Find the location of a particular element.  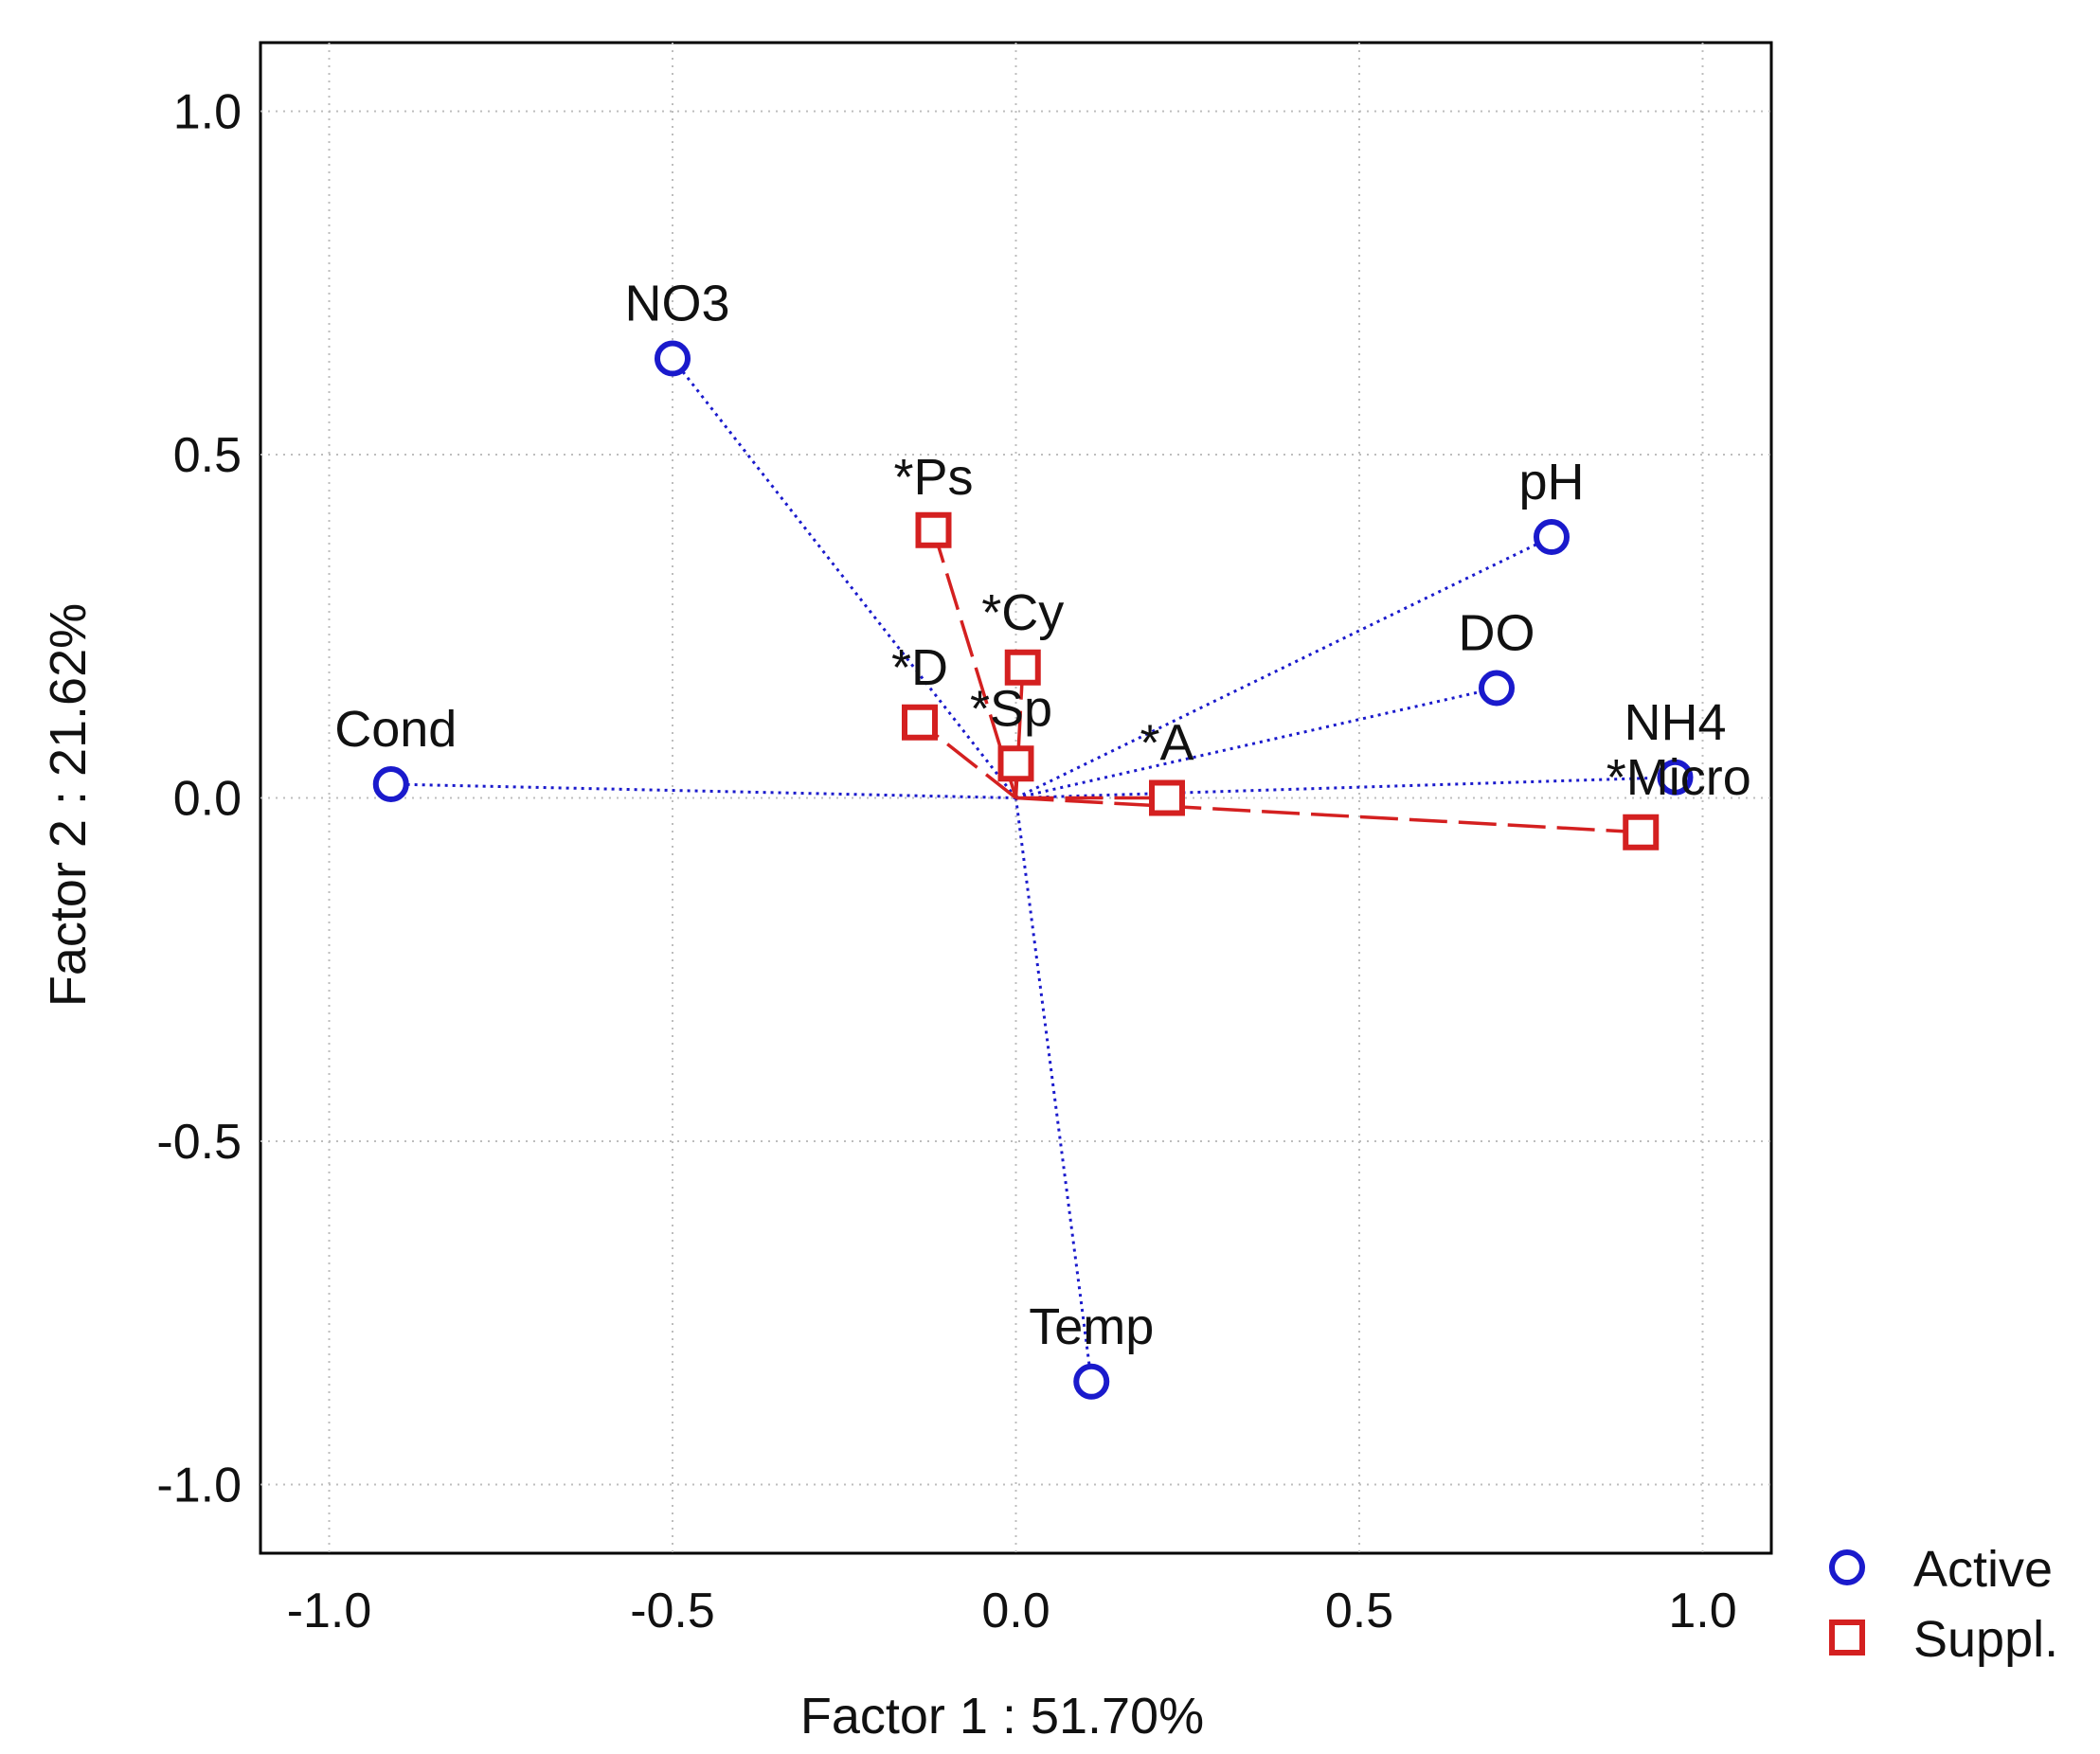

y-tick-label: 0.0 is located at coordinates (207, 799).